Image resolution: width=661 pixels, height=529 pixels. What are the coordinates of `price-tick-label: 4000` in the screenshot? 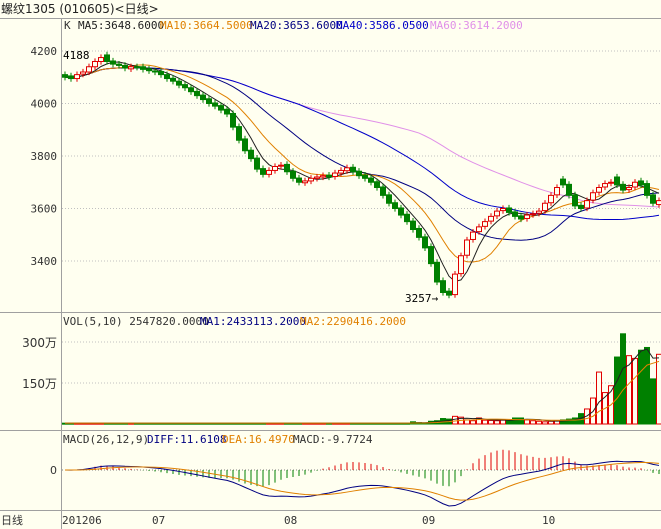 It's located at (44, 104).